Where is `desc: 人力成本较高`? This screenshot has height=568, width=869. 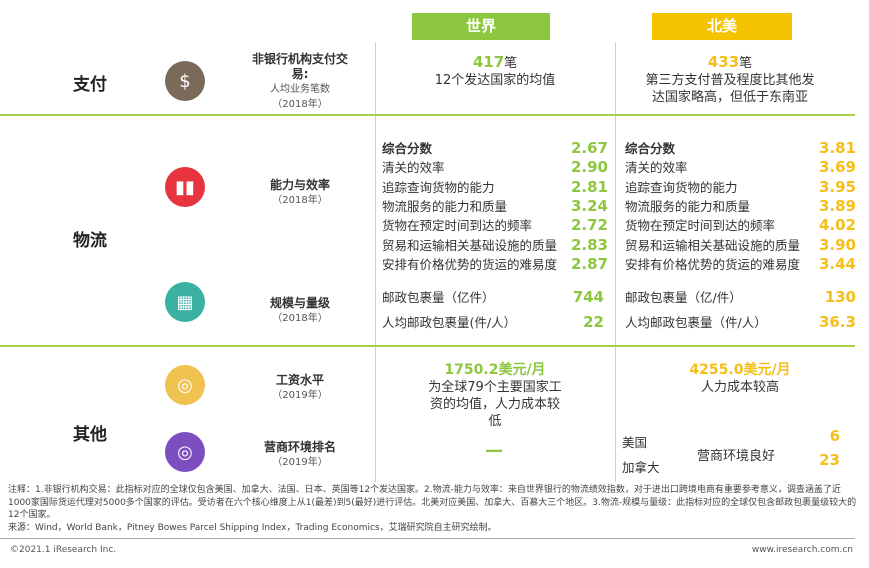
desc: 人力成本较高 is located at coordinates (739, 387).